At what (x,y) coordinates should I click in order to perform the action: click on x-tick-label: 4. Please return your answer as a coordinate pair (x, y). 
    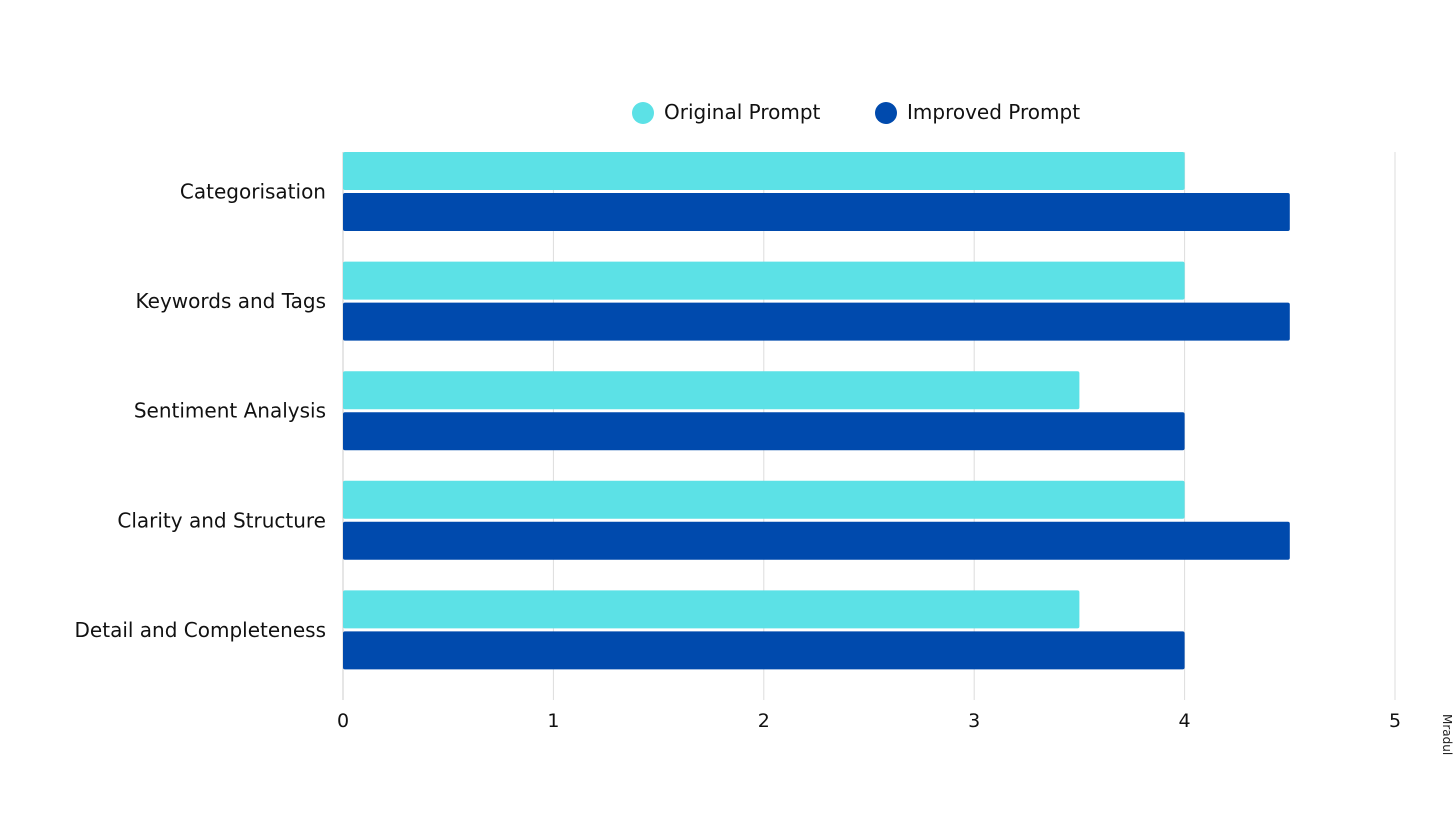
    Looking at the image, I should click on (1185, 721).